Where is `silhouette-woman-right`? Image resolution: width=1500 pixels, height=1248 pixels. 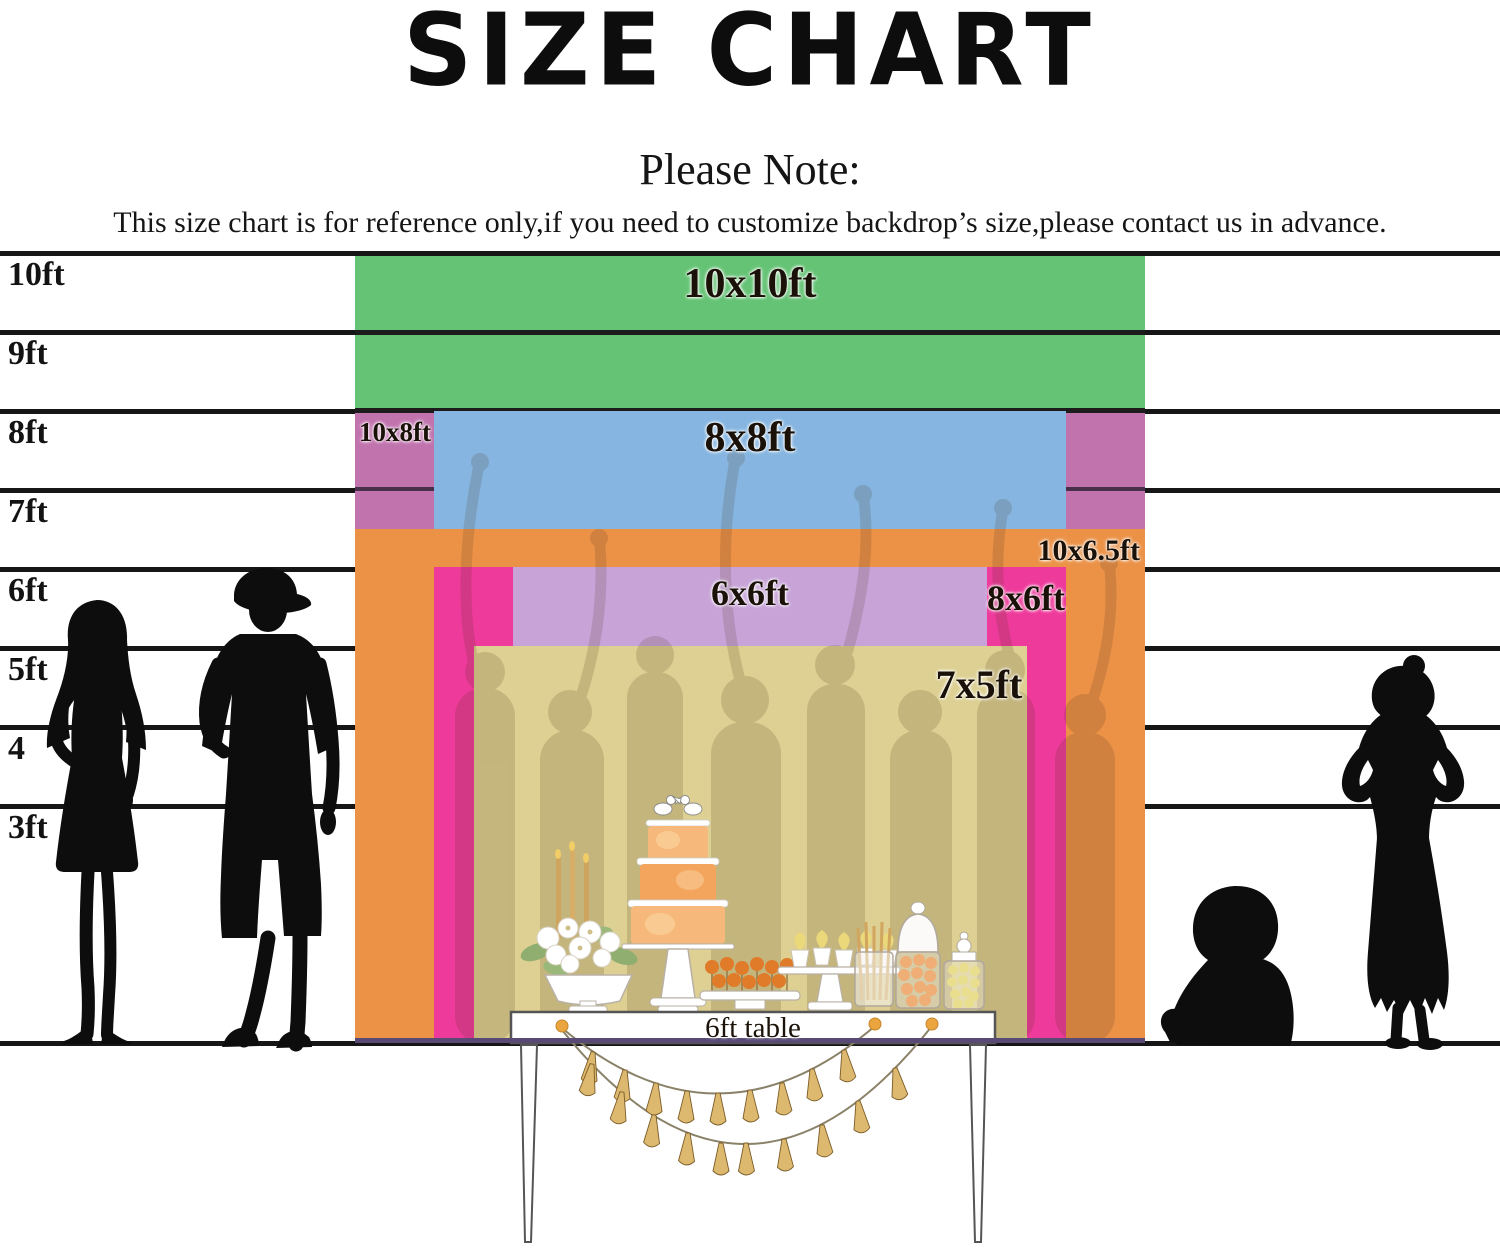
silhouette-woman-right is located at coordinates (1403, 852).